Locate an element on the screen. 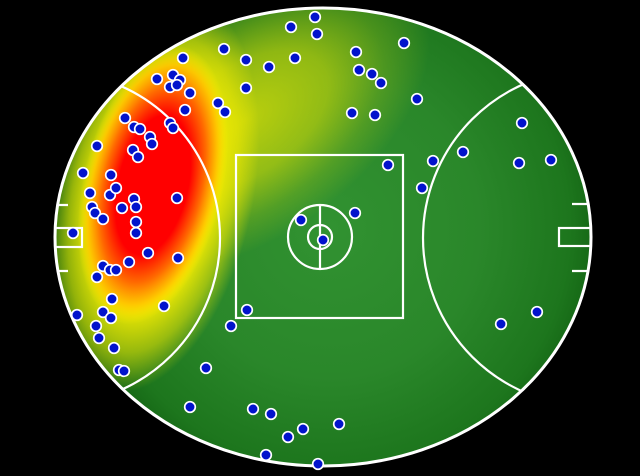 The width and height of the screenshot is (640, 476). heat-red is located at coordinates (153, 185).